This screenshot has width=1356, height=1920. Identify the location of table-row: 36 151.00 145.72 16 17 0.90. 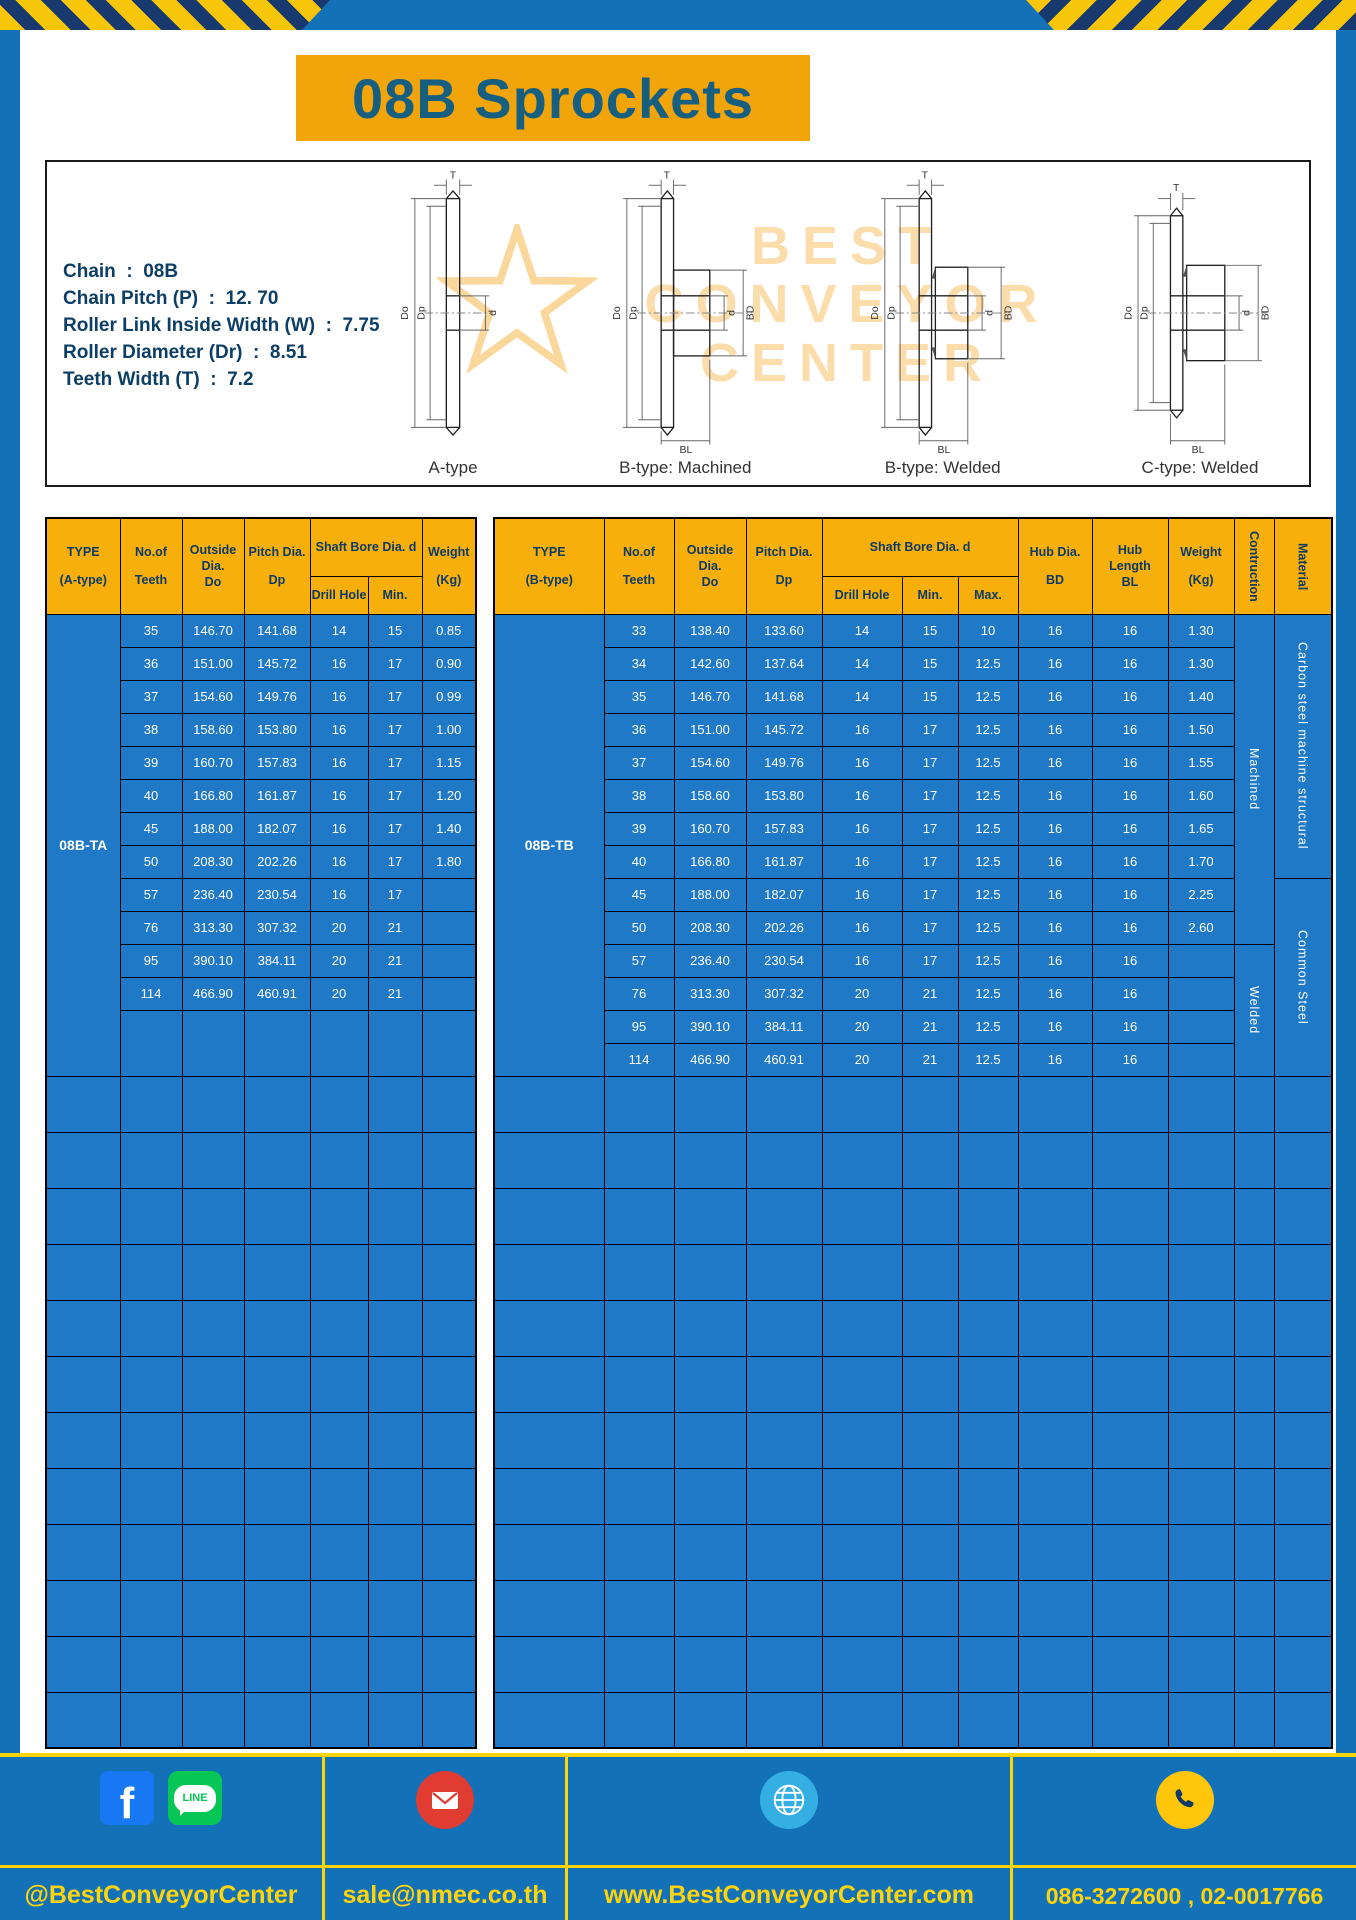
(261, 663).